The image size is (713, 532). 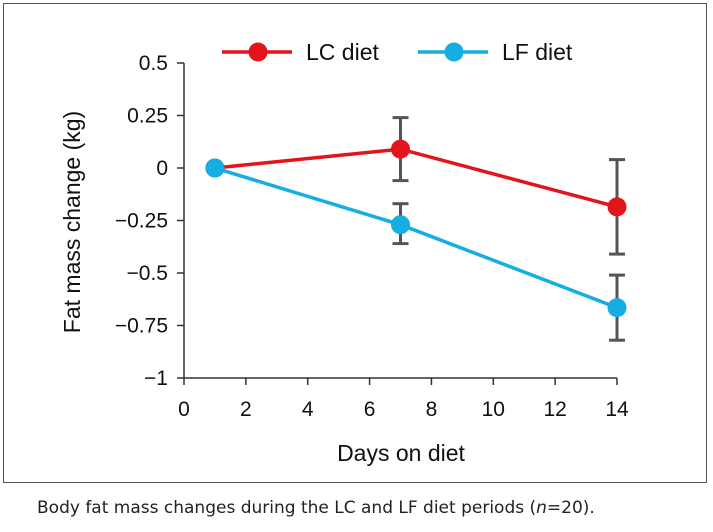 I want to click on y-tick-label: 0, so click(x=162, y=168).